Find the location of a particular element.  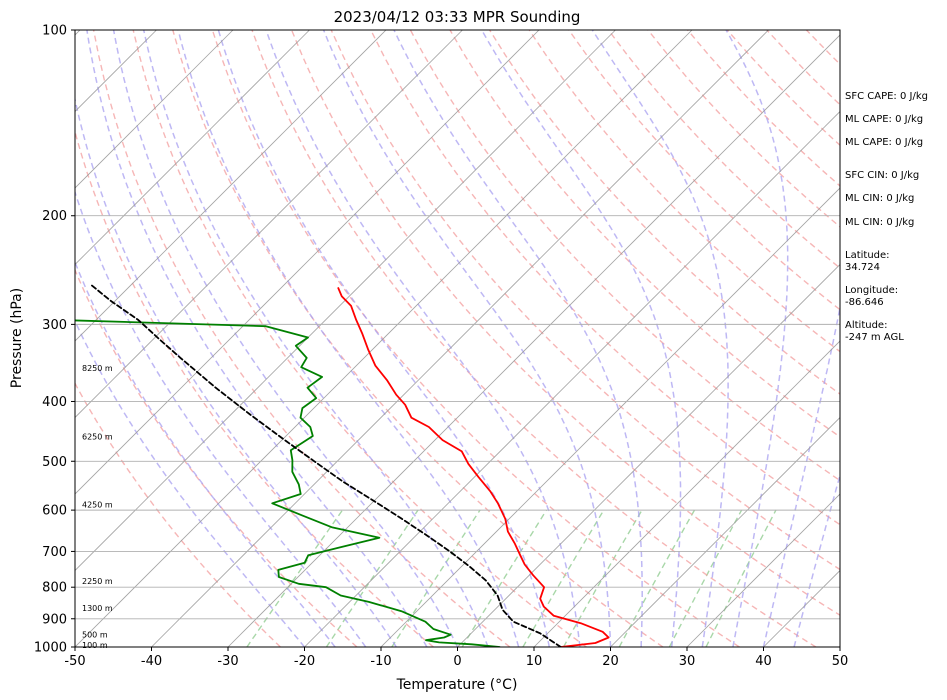

x-axis-ticks: -50 -40 -30 -20 -10 0 10 20 30 40 50 is located at coordinates (456, 658).